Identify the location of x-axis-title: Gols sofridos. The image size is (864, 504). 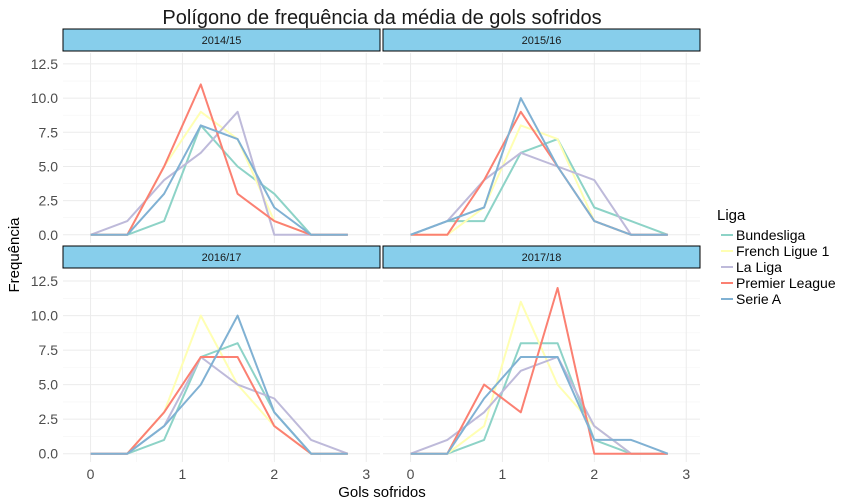
(382, 492).